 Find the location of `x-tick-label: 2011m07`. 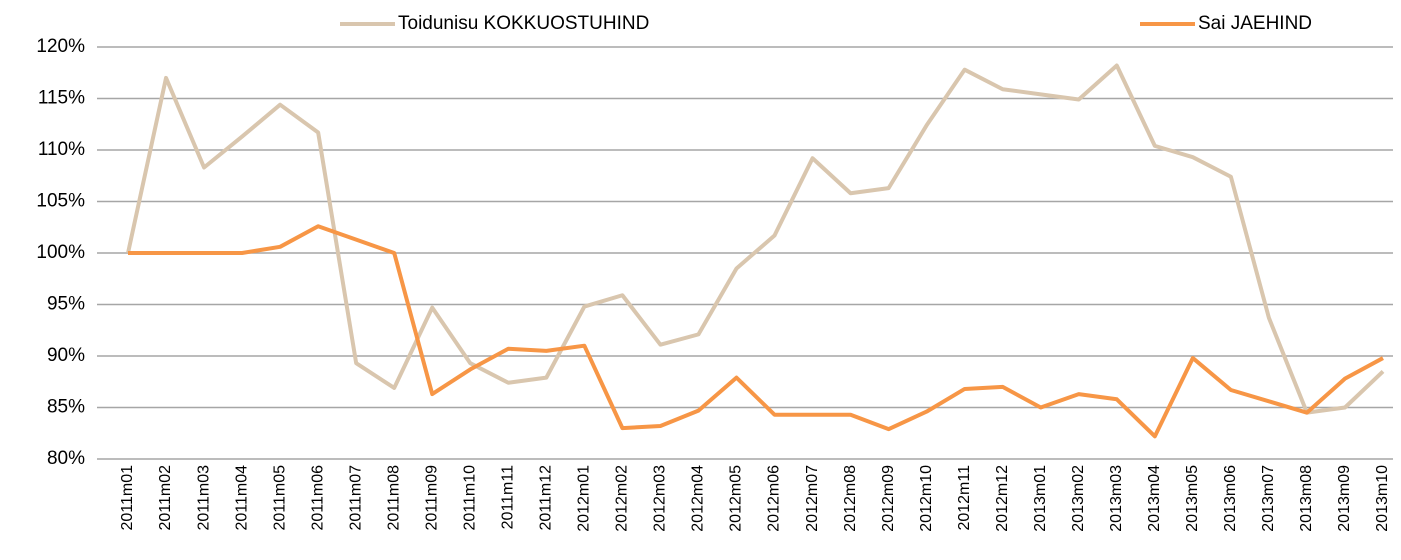

x-tick-label: 2011m07 is located at coordinates (355, 498).